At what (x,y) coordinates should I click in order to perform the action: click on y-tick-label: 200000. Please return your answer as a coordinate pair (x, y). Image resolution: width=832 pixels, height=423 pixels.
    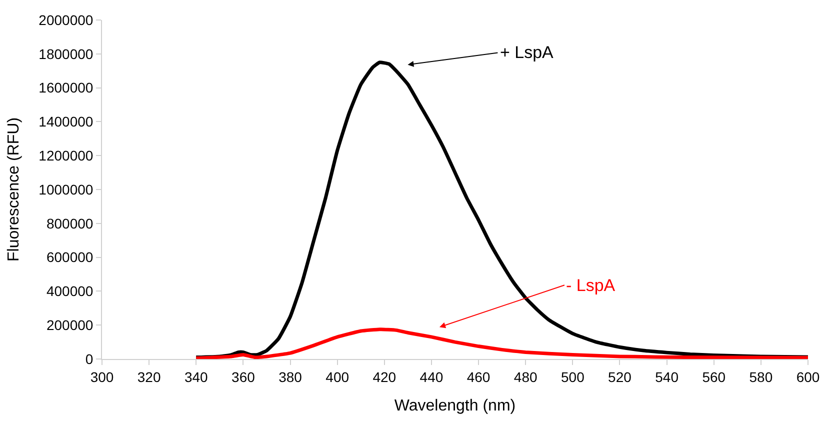
    Looking at the image, I should click on (70, 325).